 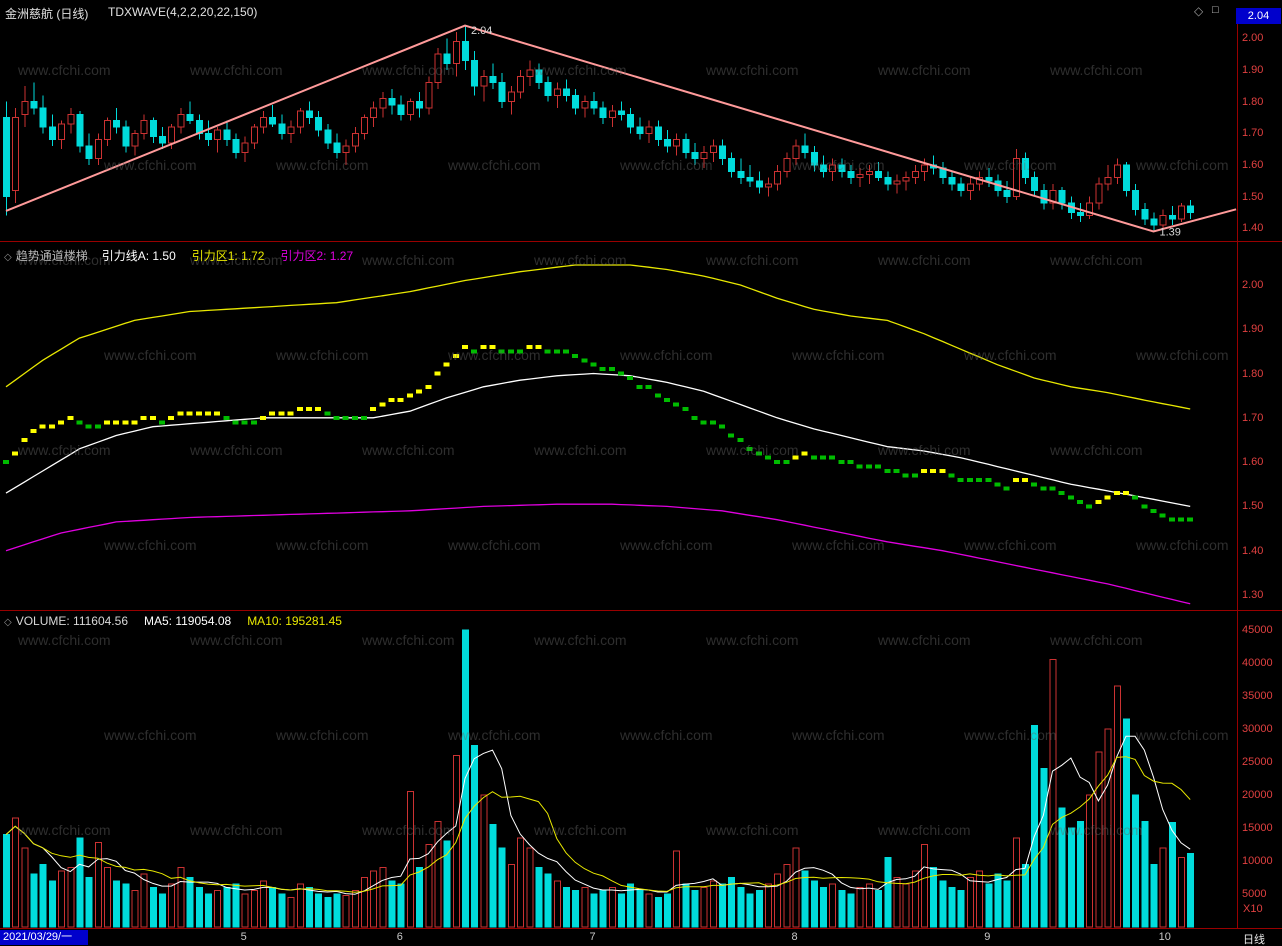 I want to click on axis-tick: 5000, so click(x=1254, y=894).